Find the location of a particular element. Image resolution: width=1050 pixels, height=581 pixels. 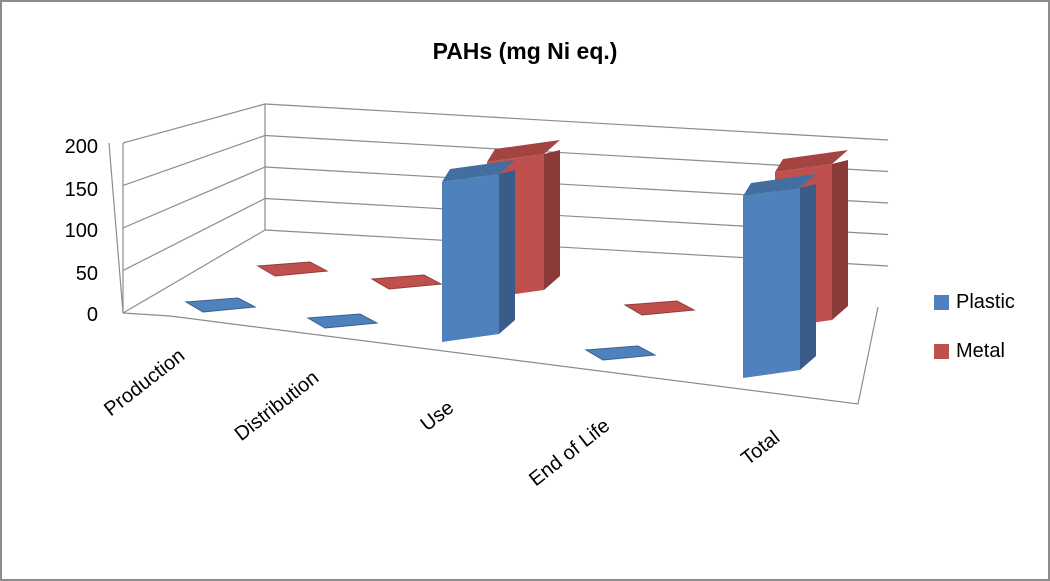

chart-title: PAHs (mg Ni eq.) is located at coordinates (525, 51).